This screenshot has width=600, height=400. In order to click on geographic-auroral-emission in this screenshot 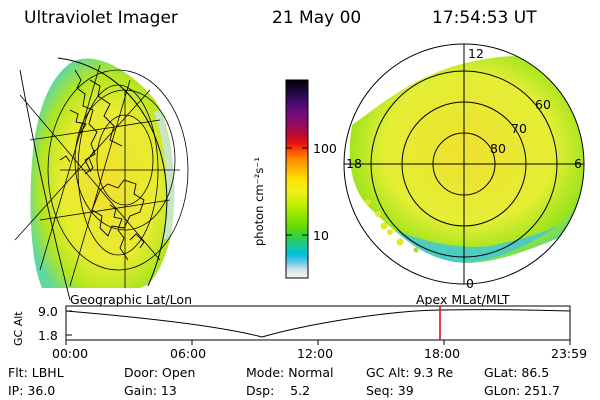, I will do `click(102, 173)`.